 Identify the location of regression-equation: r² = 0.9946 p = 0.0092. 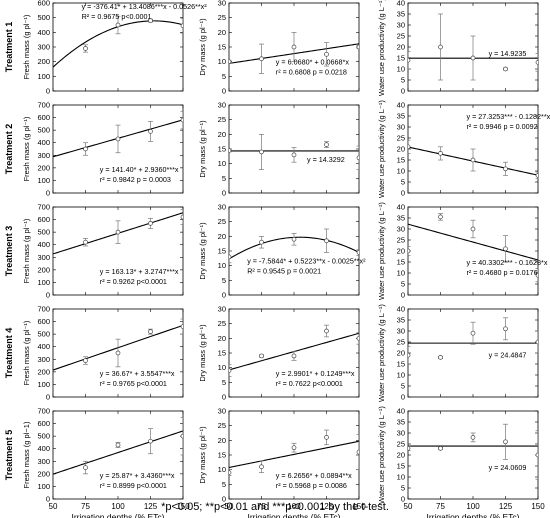
(502, 126).